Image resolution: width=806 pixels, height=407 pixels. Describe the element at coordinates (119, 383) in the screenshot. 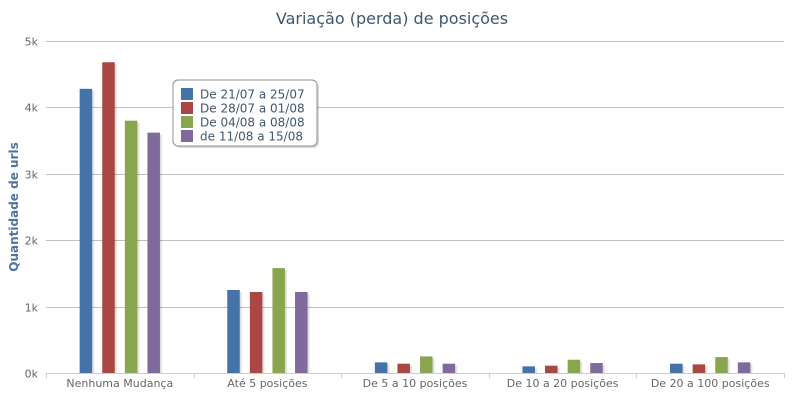

I see `x-tick-label: Nenhuma Mudança` at that location.